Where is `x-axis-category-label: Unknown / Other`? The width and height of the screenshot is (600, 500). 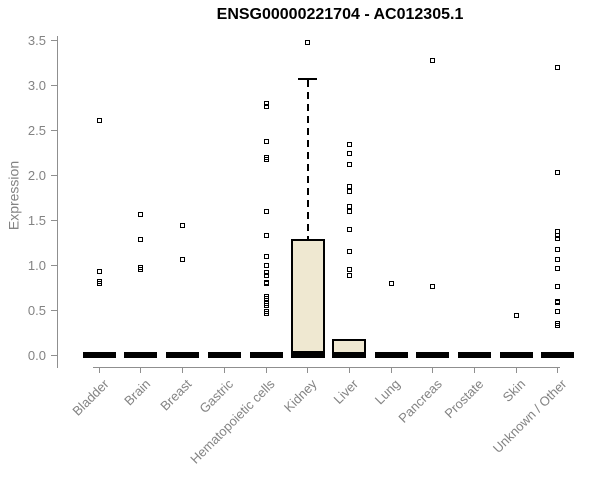
x-axis-category-label: Unknown / Other is located at coordinates (530, 416).